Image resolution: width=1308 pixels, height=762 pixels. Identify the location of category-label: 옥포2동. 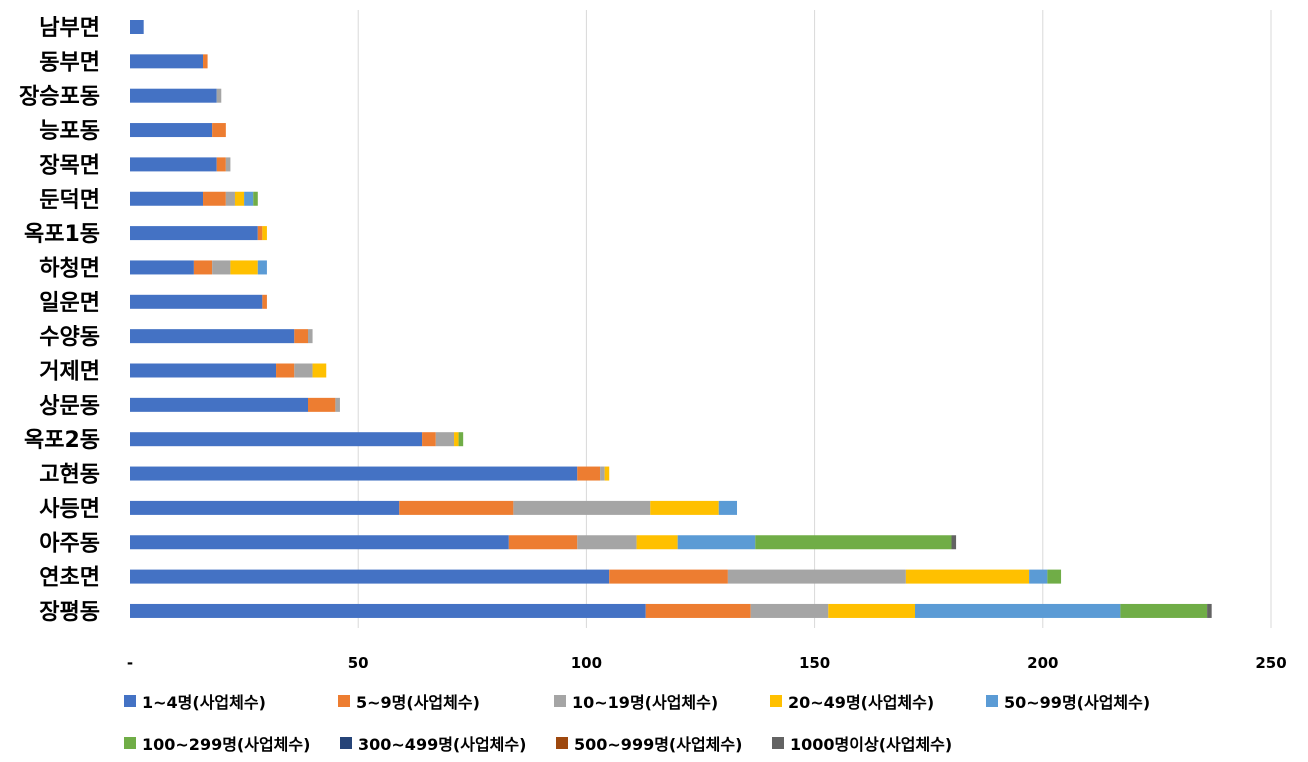
(62, 440).